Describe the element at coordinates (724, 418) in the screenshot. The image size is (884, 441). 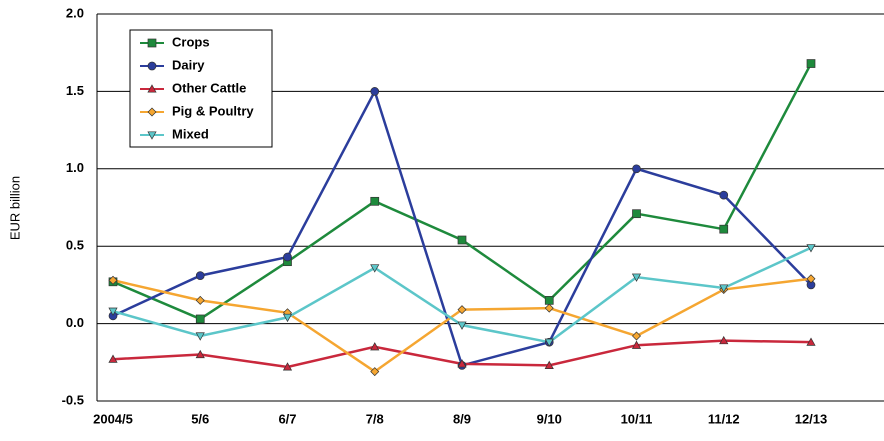
I see `x-tick-label: 11/12` at that location.